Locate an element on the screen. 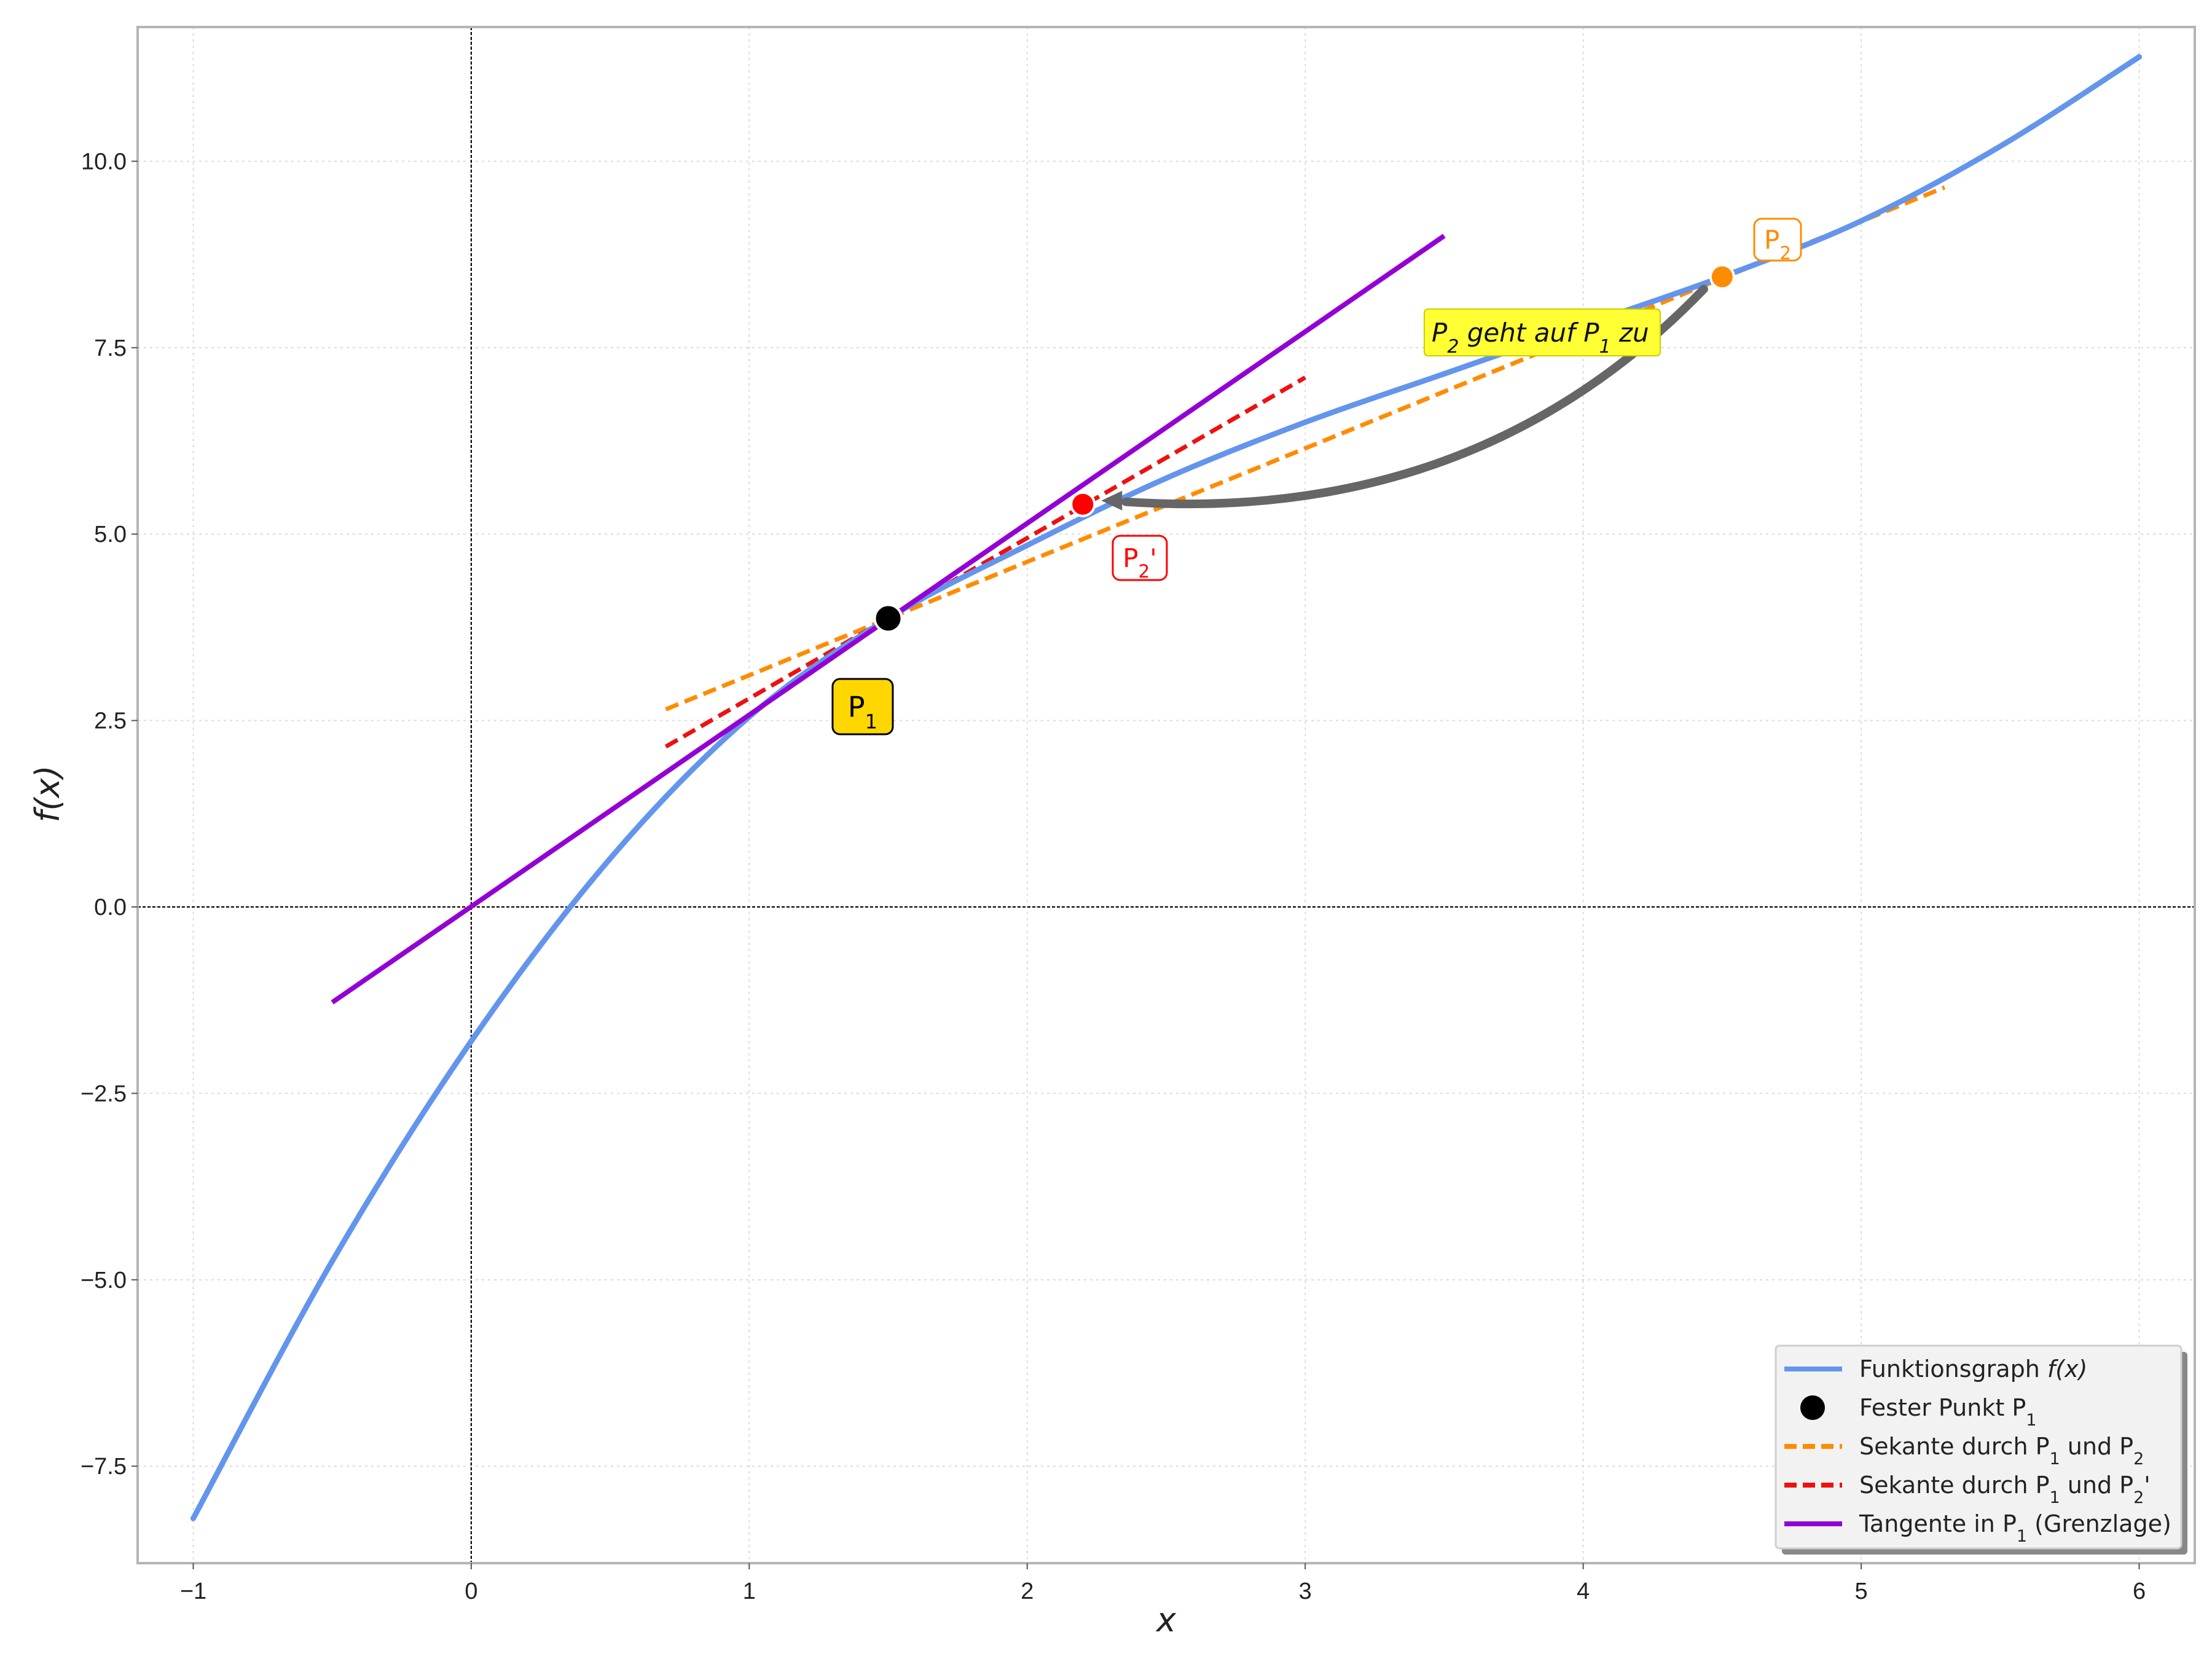  point-labels: P1 P2' P2 P2 geht auf P1 zu is located at coordinates (1316, 476).